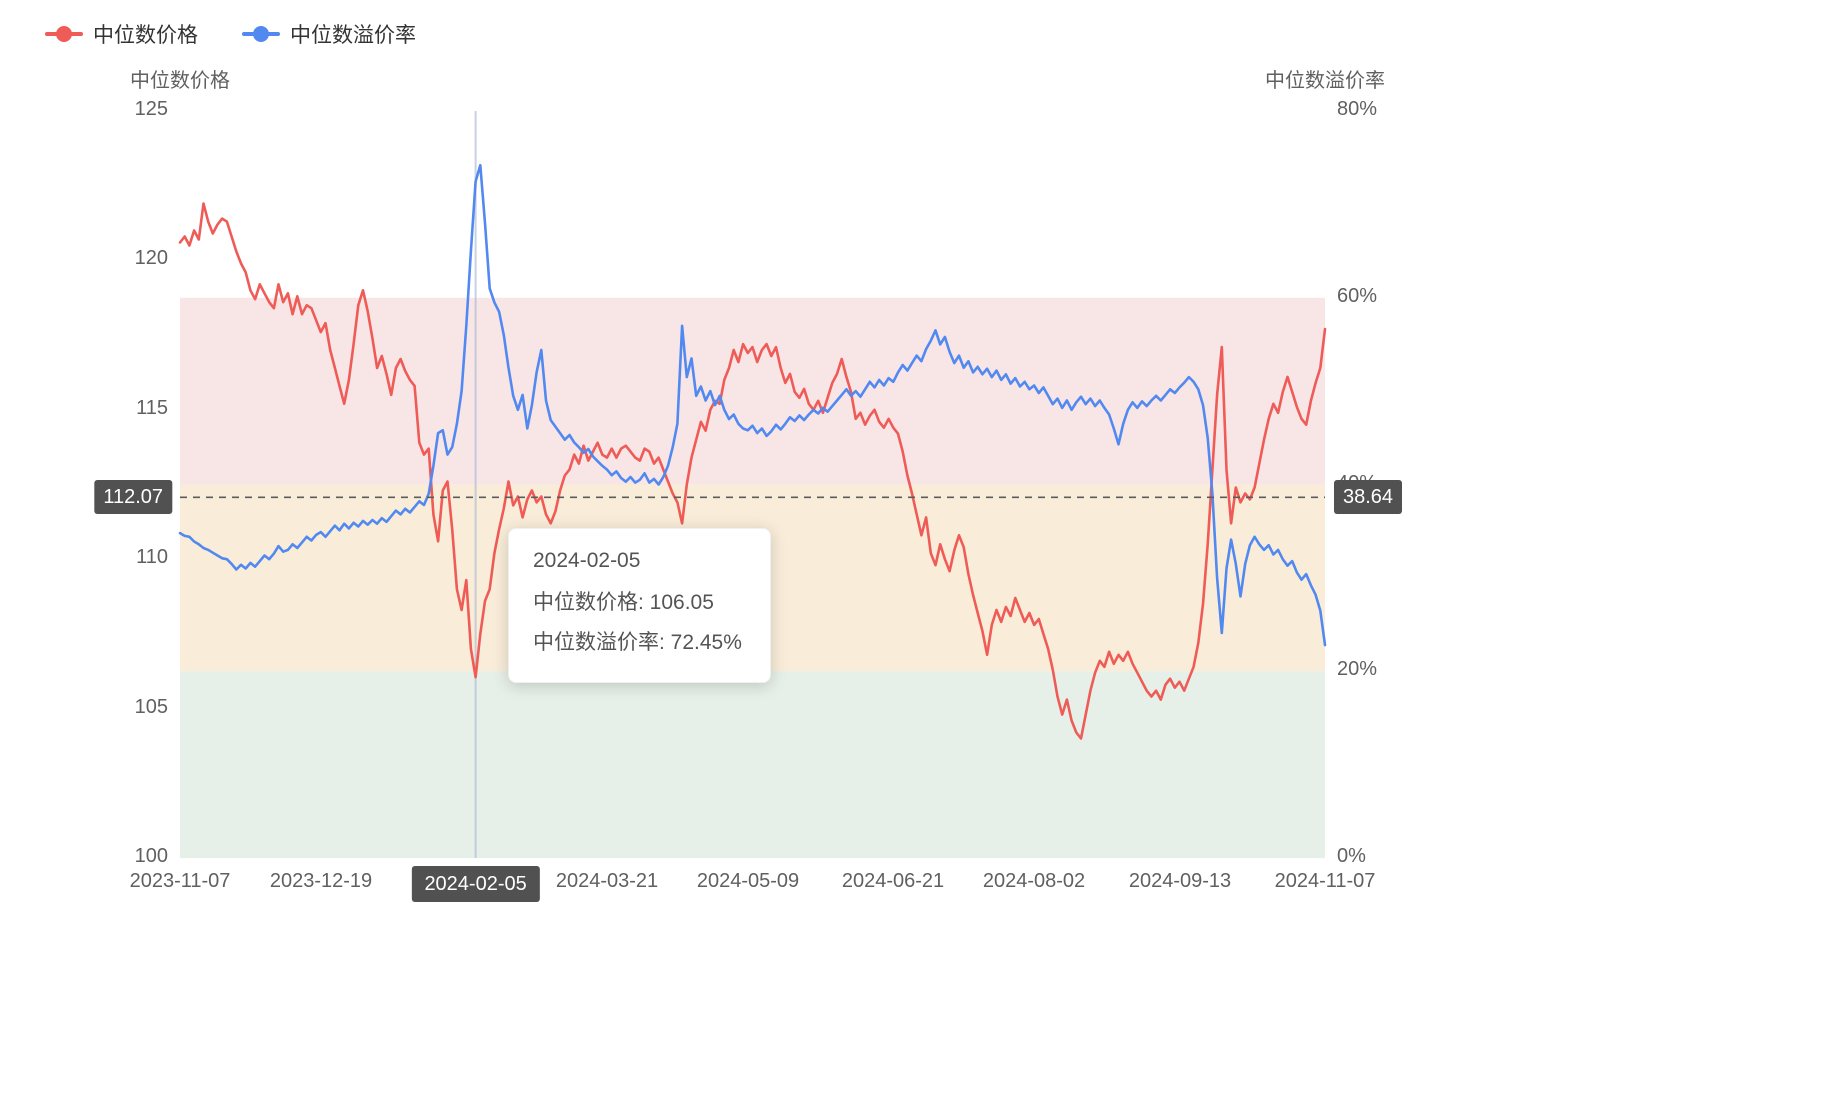 The width and height of the screenshot is (1848, 1102). Describe the element at coordinates (152, 408) in the screenshot. I see `left-axis-tick-label: 115` at that location.